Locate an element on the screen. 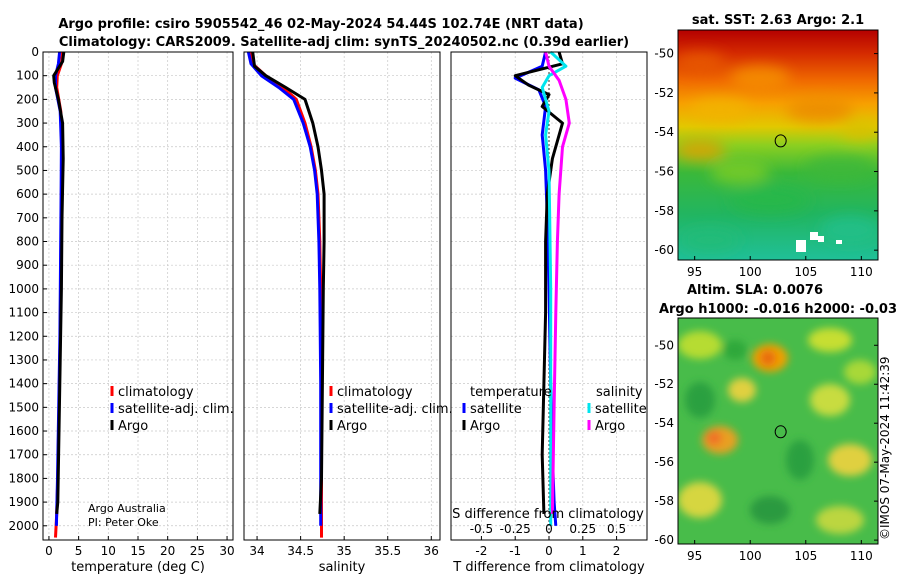  map-x-tick-label: 100 is located at coordinates (750, 272).